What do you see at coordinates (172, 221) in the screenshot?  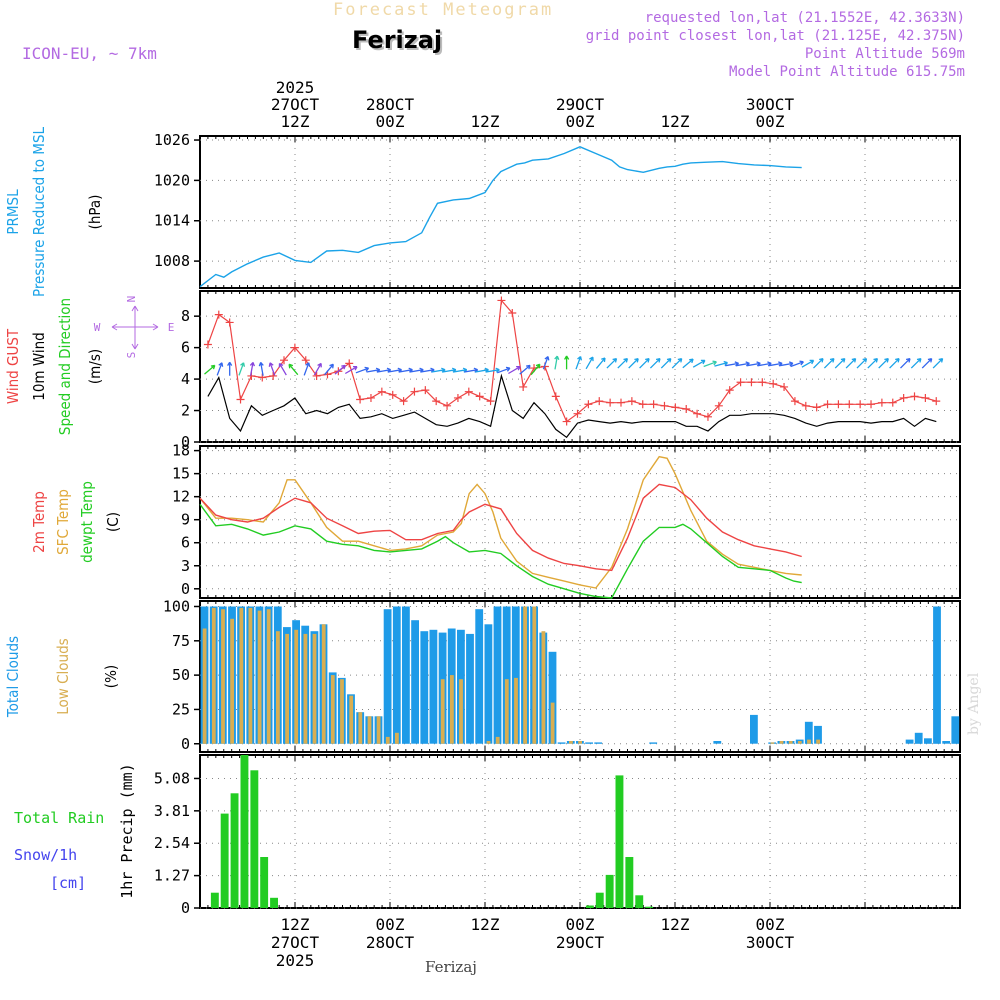 I see `y-tick-label: 1014` at bounding box center [172, 221].